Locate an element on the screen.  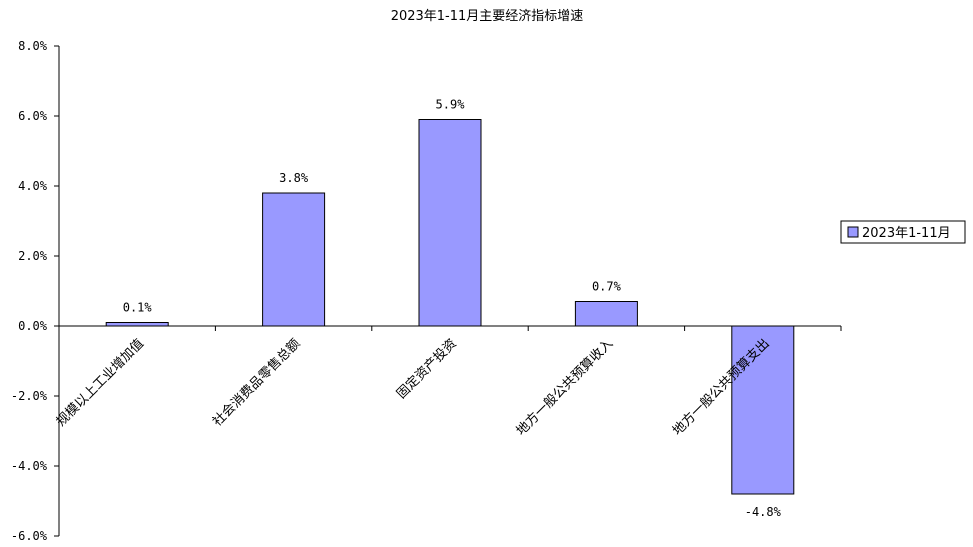
x-tick-label: 固定资产投资 is located at coordinates (426, 369).